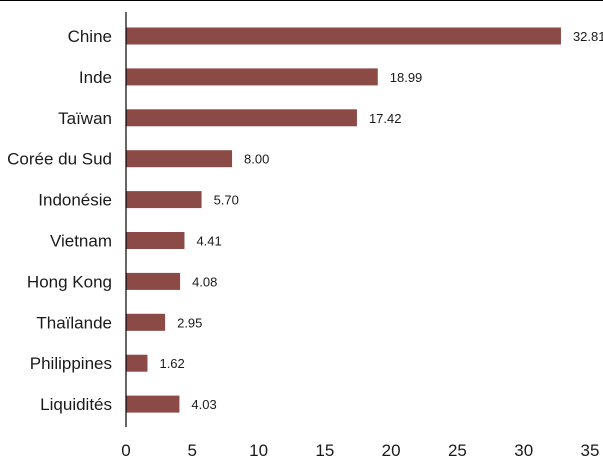 This screenshot has height=461, width=603. Describe the element at coordinates (203, 404) in the screenshot. I see `data-label-9: 4.03` at that location.